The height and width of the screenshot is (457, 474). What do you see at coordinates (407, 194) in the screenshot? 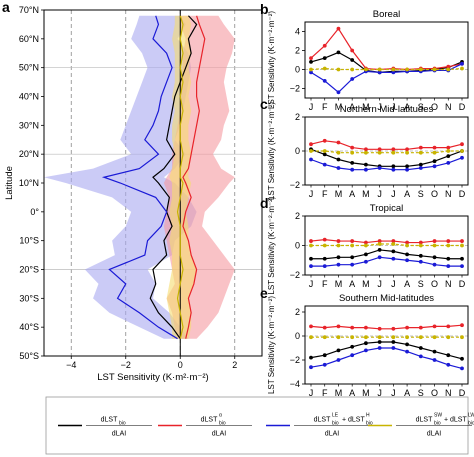
I see `x-tick-label: A` at bounding box center [407, 194].